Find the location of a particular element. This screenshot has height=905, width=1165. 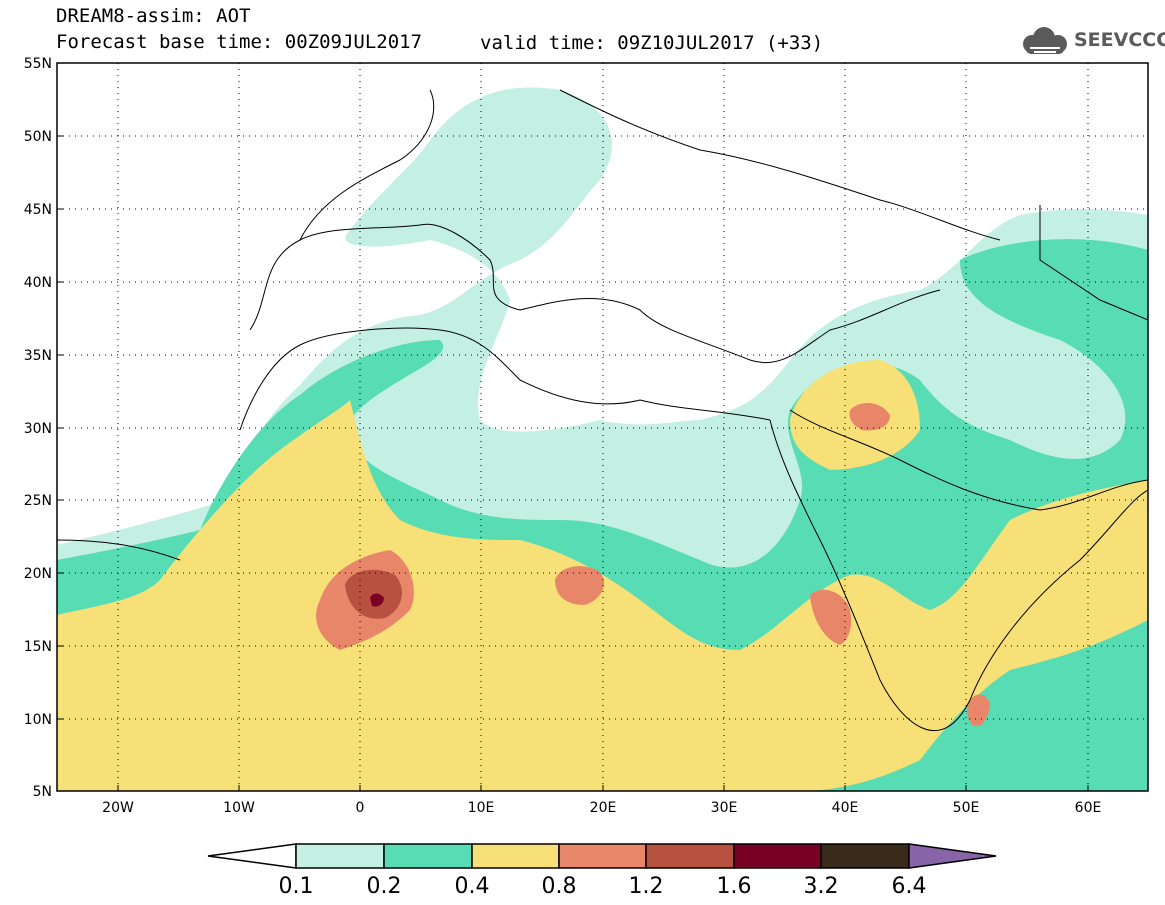

lon-labels: 20W 10W 0 10E 20E 30E 40E 50E 60E is located at coordinates (601, 808).